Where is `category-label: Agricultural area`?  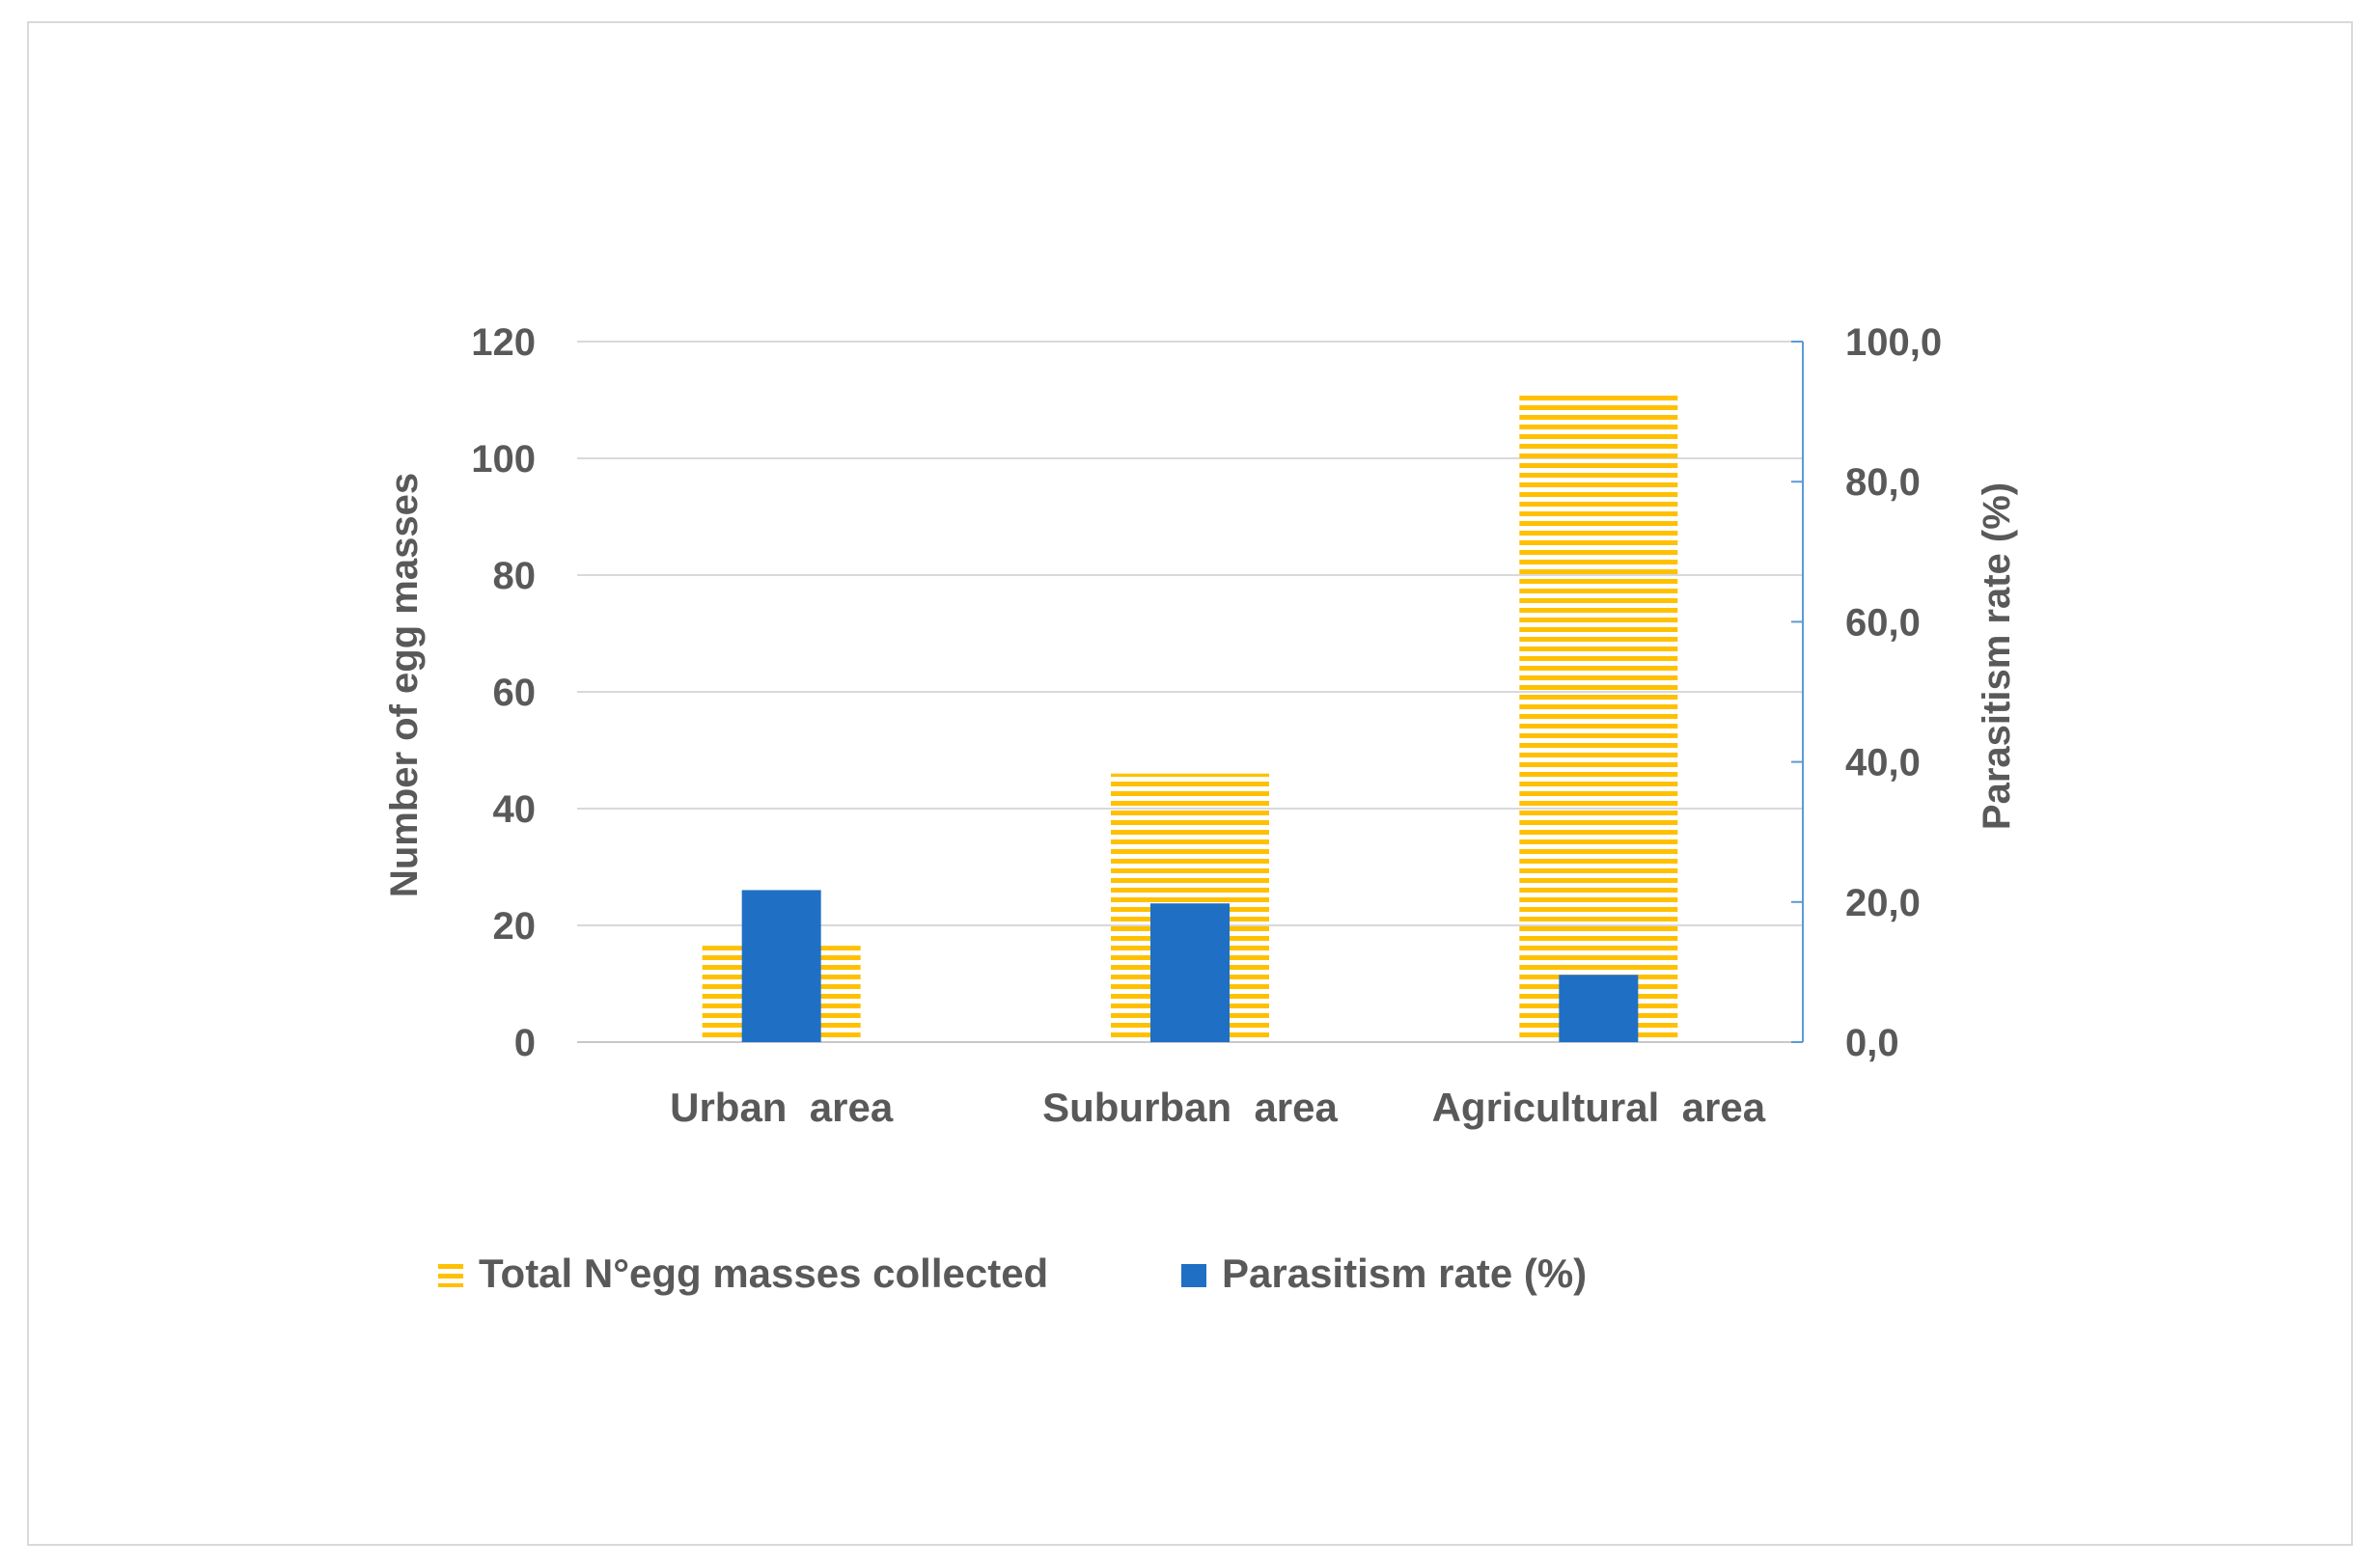
category-label: Agricultural area is located at coordinates (1599, 1107).